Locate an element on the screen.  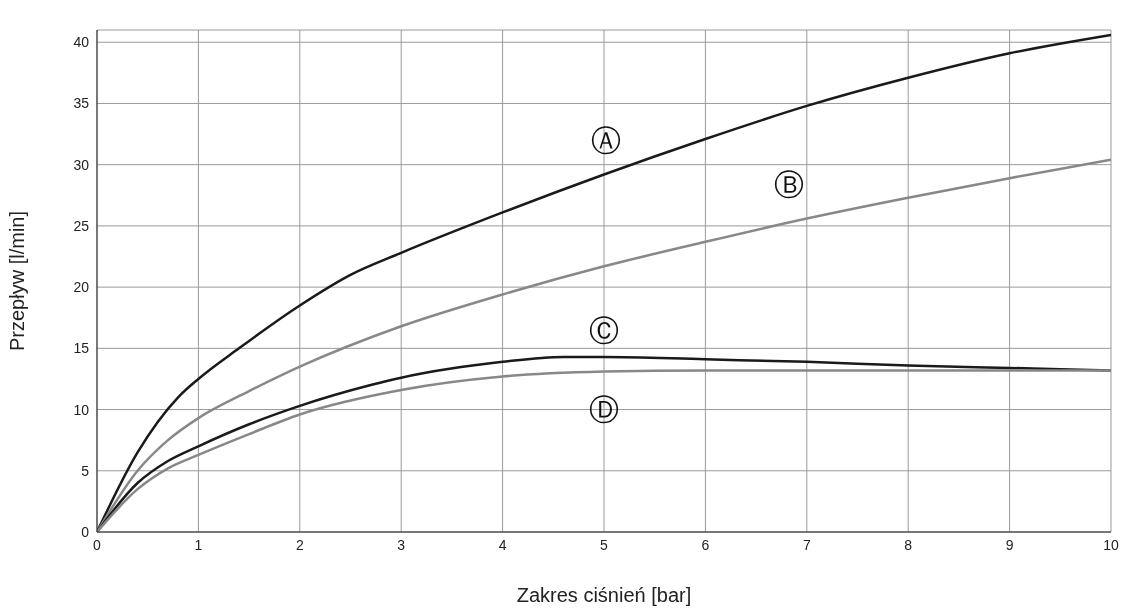
x-tick-label: 0 is located at coordinates (97, 544).